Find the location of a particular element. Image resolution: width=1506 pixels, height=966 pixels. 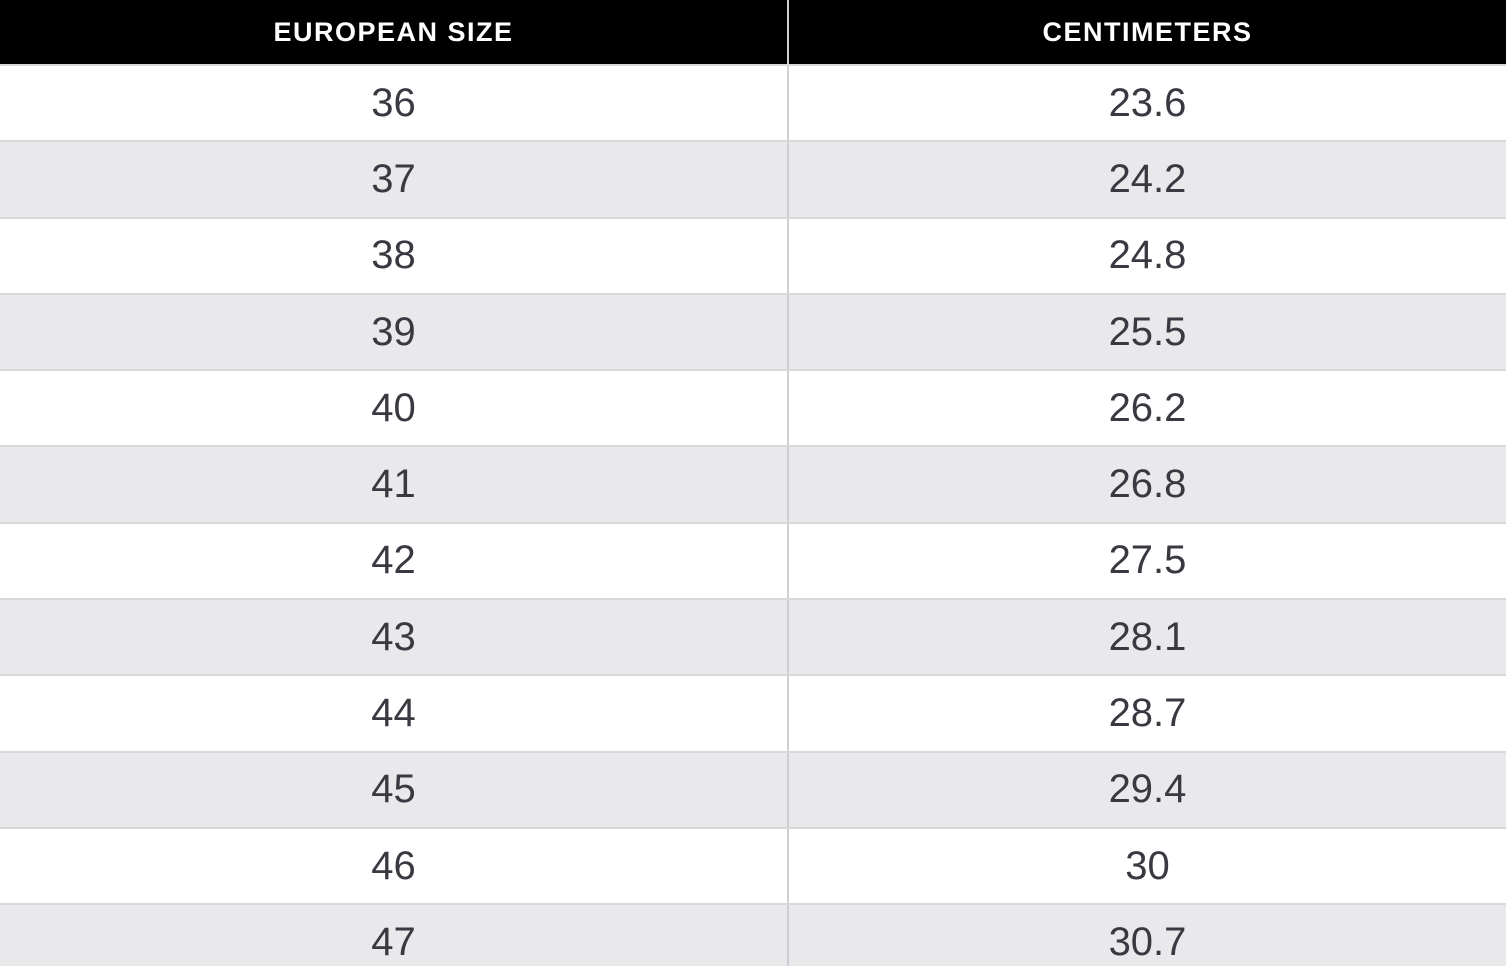

table-row: 42 27.5 is located at coordinates (753, 560).